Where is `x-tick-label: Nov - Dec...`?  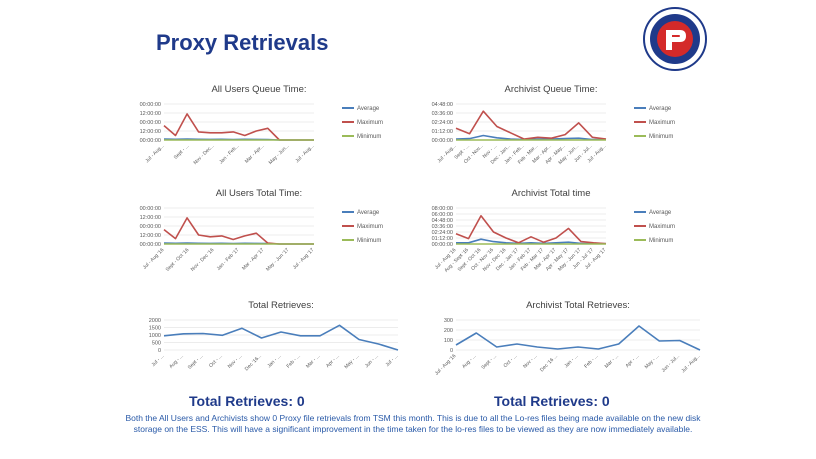
x-tick-label: Nov - Dec... is located at coordinates (203, 154).